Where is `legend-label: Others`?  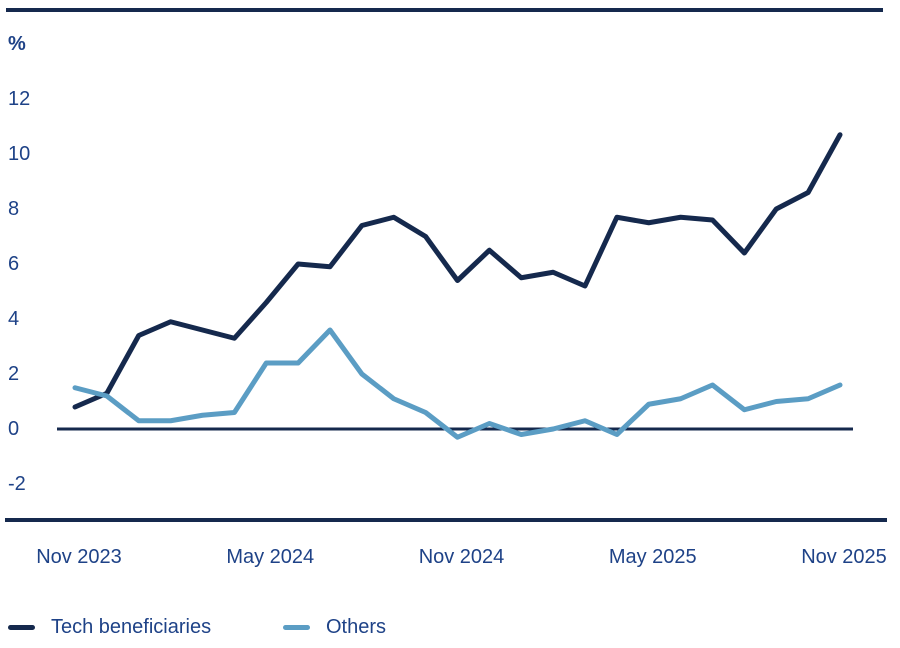 legend-label: Others is located at coordinates (356, 627).